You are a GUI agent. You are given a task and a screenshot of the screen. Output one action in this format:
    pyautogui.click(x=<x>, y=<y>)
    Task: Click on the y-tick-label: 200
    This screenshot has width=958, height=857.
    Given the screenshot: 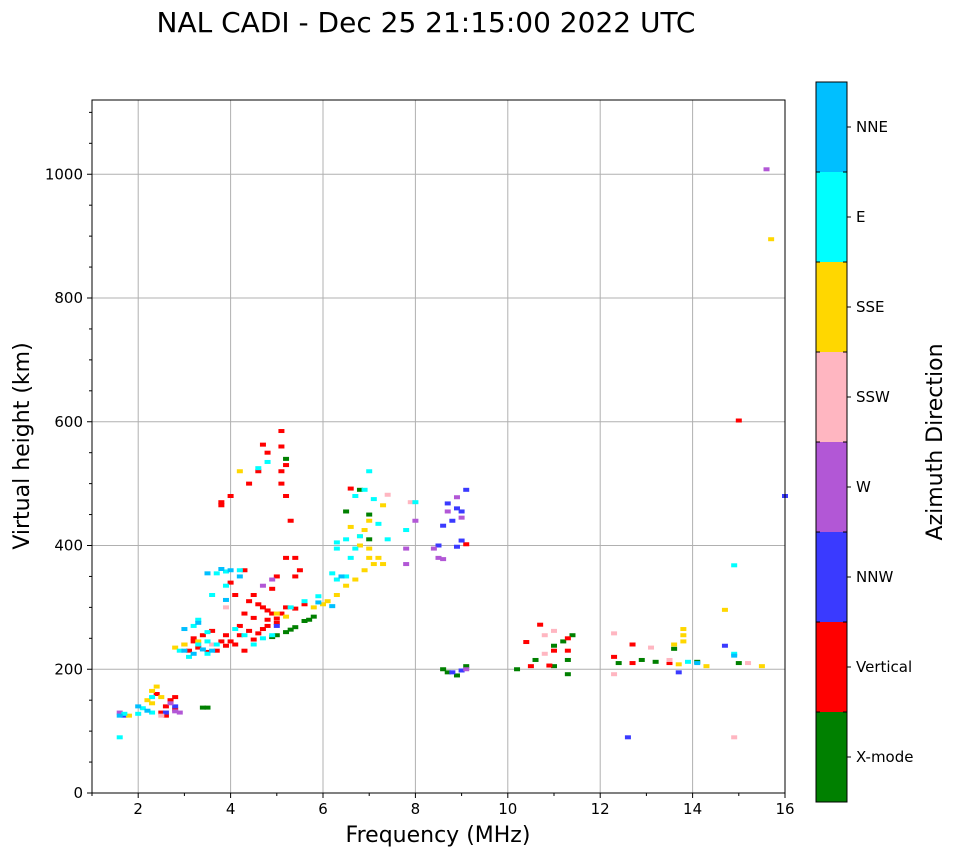 What is the action you would take?
    pyautogui.click(x=68, y=669)
    